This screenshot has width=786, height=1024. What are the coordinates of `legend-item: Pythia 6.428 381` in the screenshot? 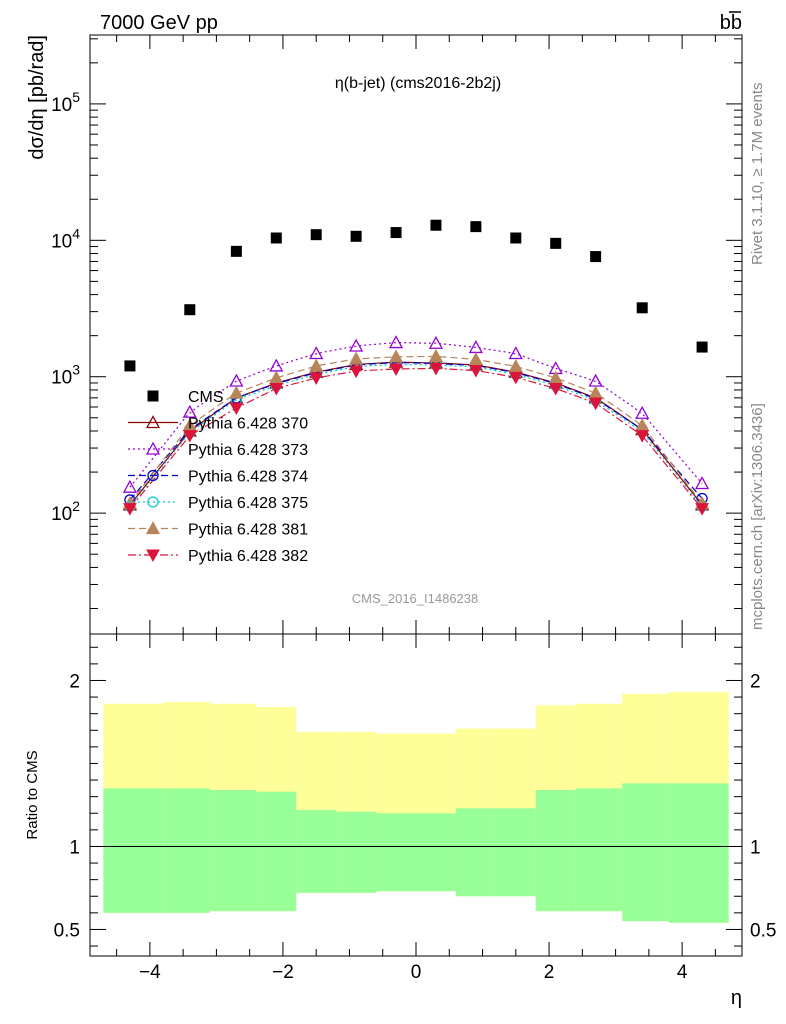 It's located at (218, 530).